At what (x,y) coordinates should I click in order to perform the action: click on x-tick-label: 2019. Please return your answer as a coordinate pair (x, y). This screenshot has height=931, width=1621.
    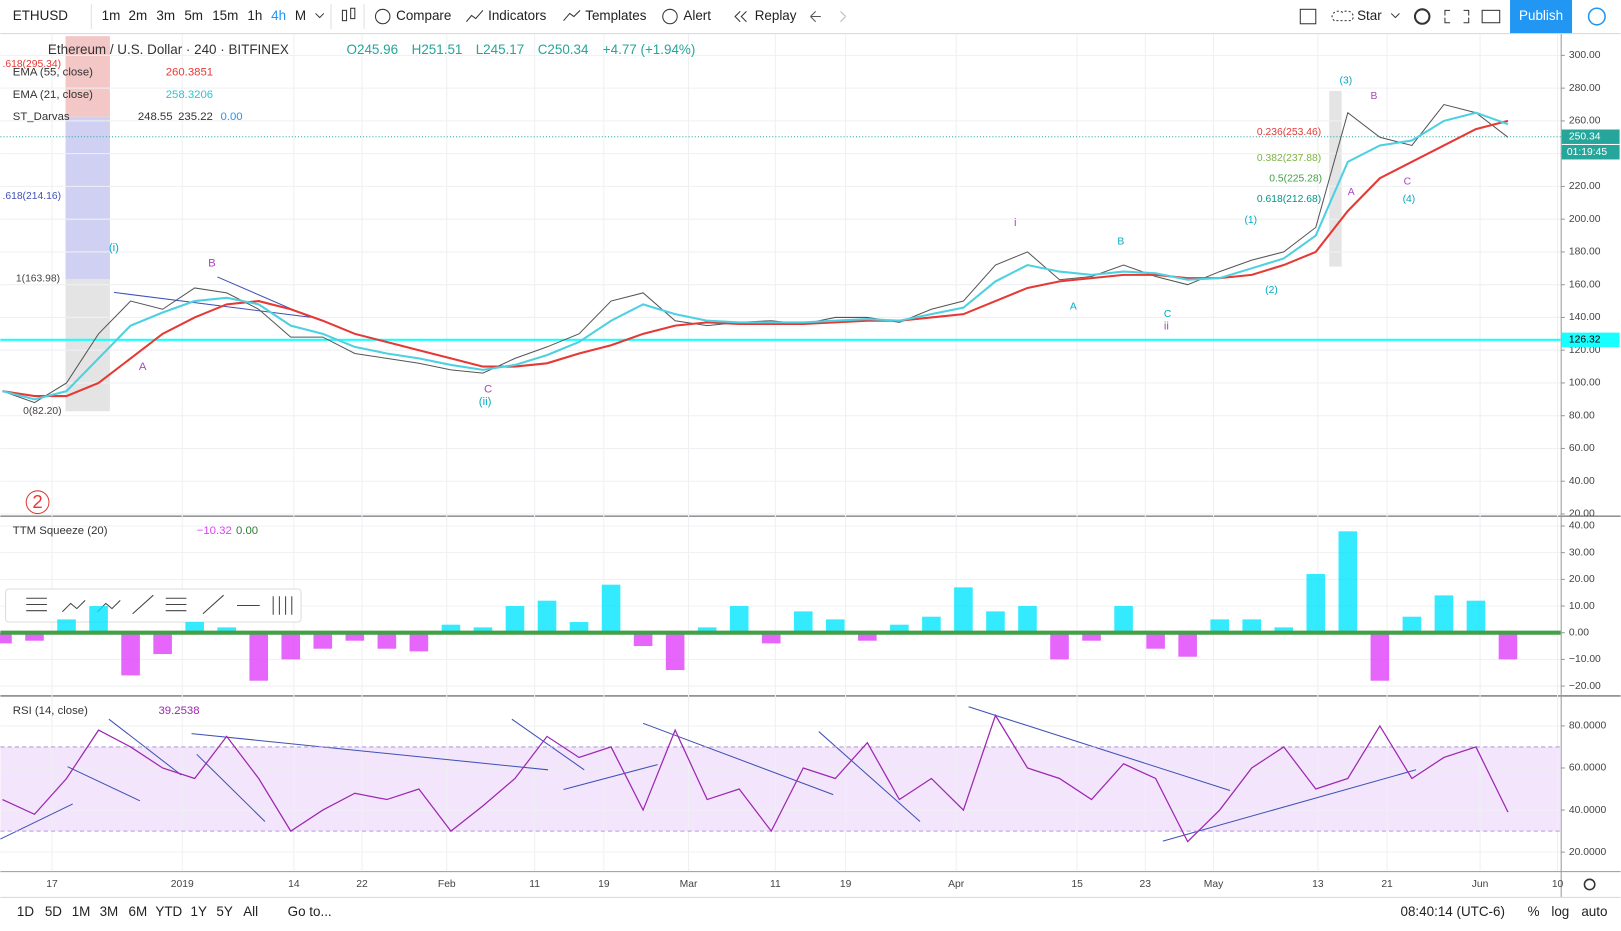
    Looking at the image, I should click on (182, 884).